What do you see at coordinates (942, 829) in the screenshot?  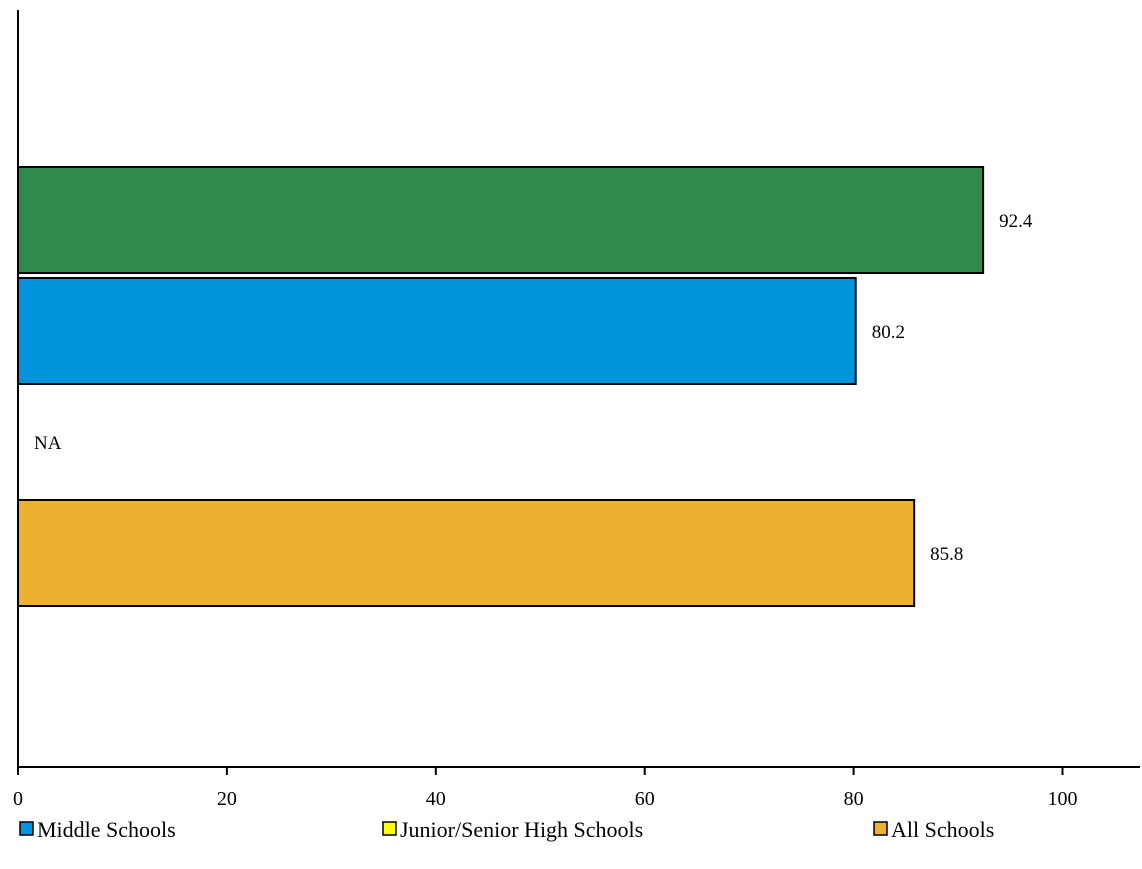 I see `legend-label-2: All Schools` at bounding box center [942, 829].